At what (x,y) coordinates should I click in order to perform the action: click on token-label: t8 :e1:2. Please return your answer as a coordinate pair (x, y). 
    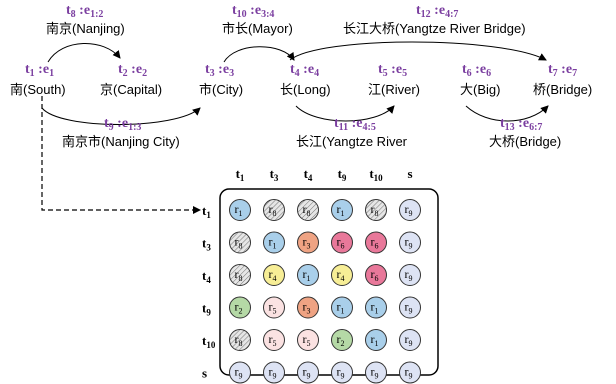
    Looking at the image, I should click on (84, 11).